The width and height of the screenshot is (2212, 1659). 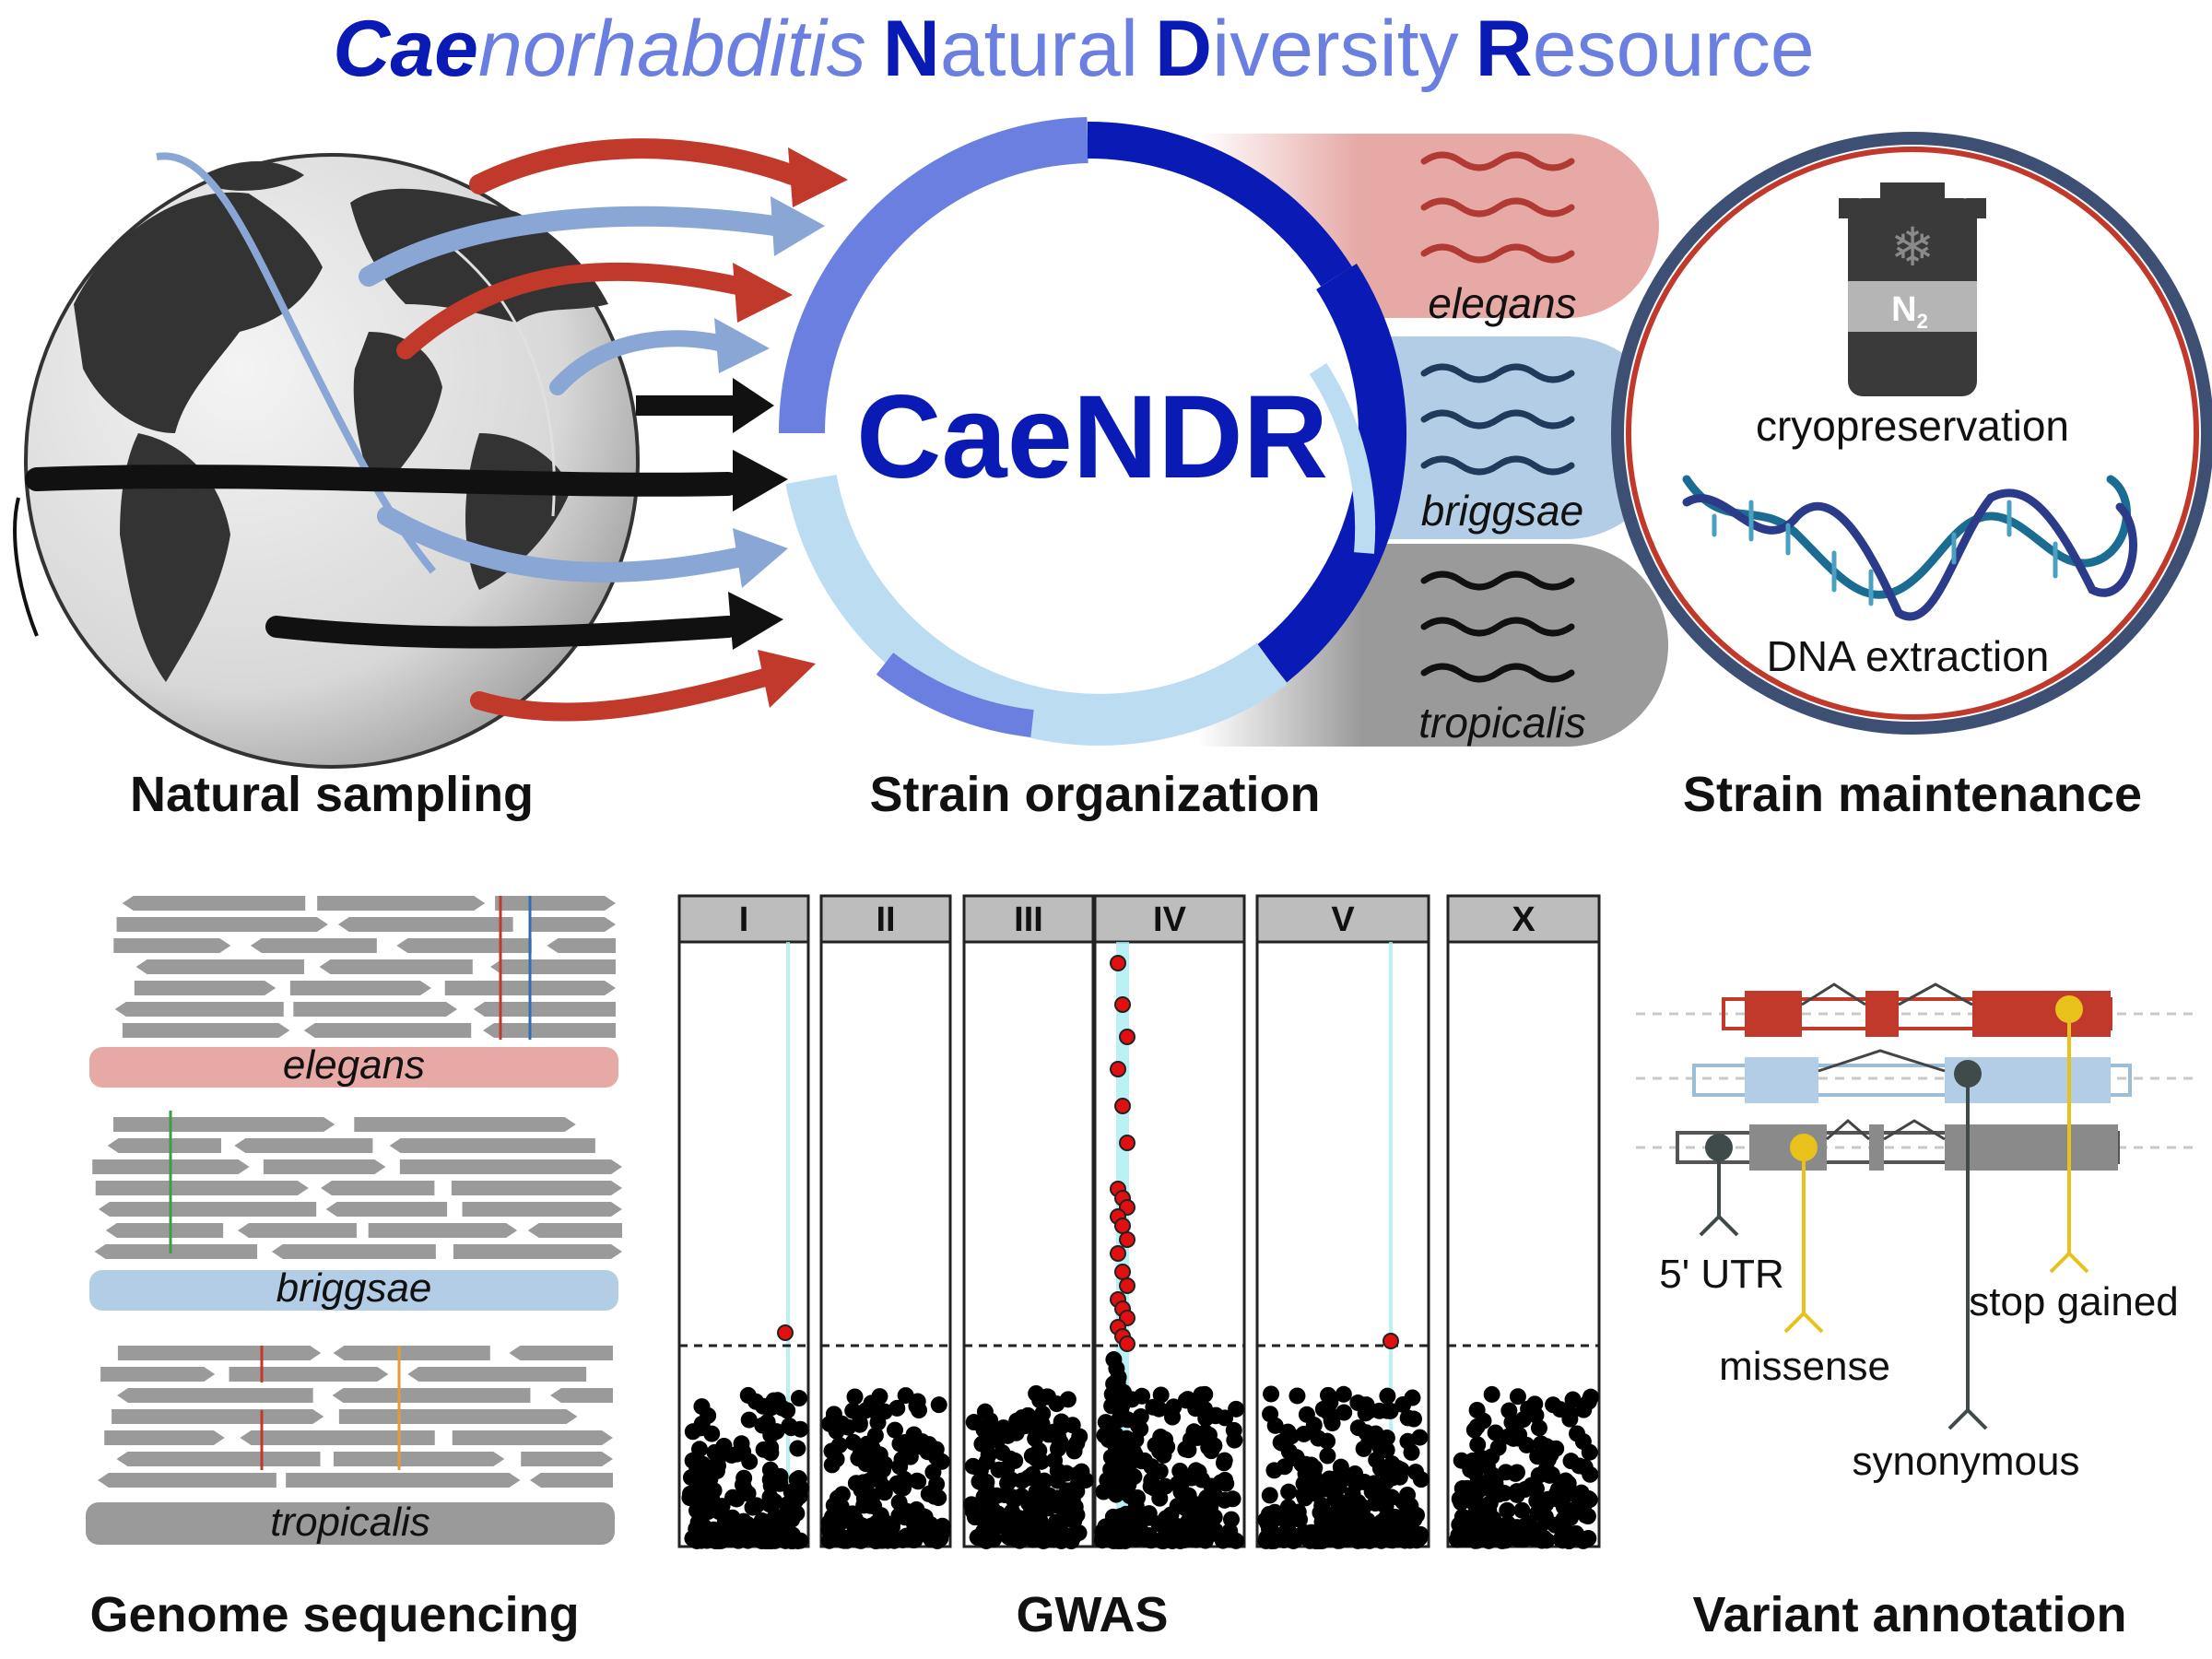 I want to click on chromosome-label: X, so click(x=1523, y=919).